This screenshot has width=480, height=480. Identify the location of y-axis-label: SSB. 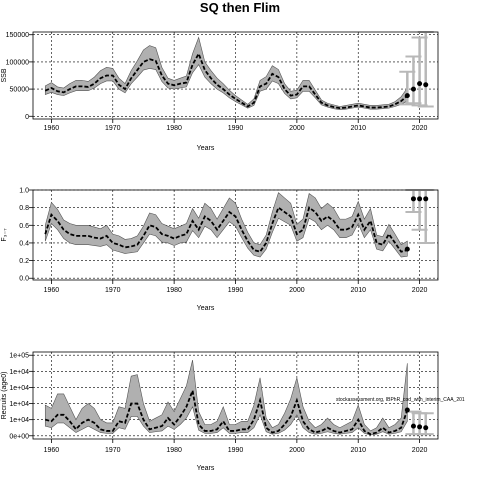
(4, 75).